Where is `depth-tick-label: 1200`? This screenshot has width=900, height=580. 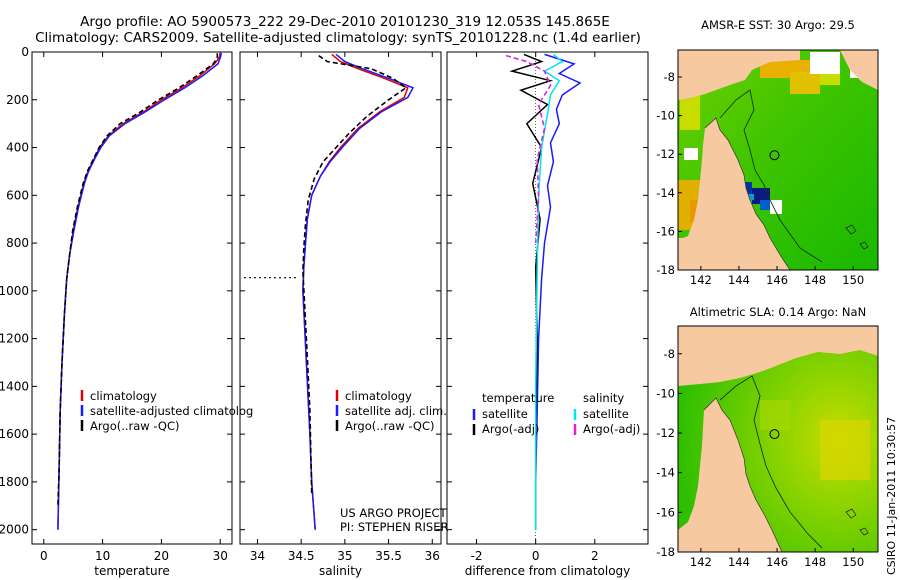
depth-tick-label: 1200 is located at coordinates (14, 339).